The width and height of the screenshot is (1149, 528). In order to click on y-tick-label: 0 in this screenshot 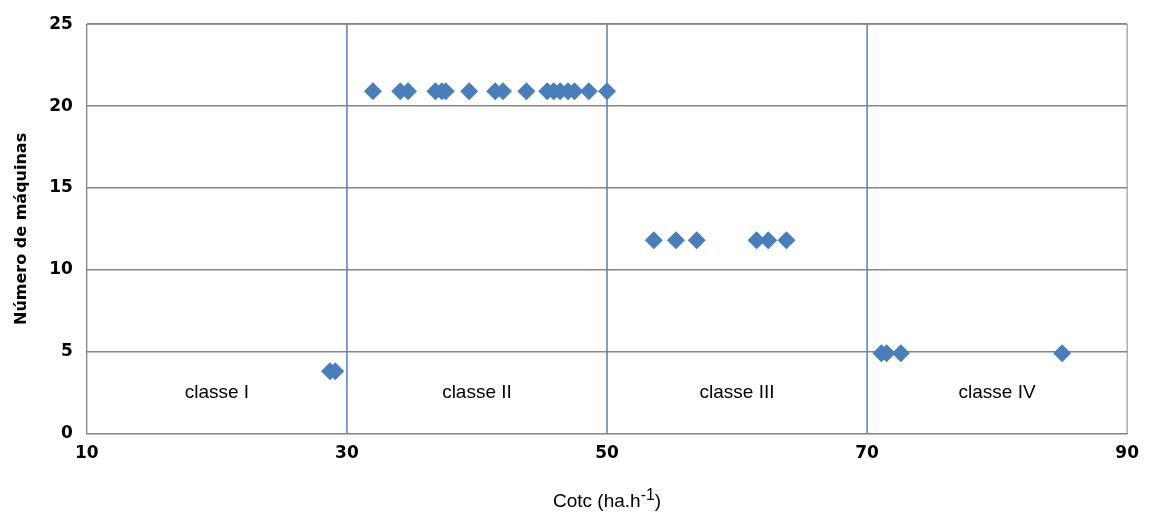, I will do `click(67, 432)`.